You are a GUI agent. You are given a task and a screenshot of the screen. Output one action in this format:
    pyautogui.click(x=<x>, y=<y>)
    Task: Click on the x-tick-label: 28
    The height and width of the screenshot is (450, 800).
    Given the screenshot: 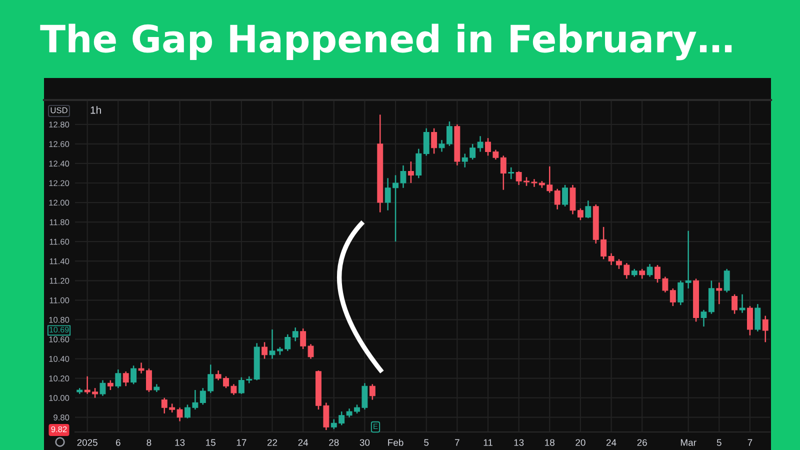 What is the action you would take?
    pyautogui.click(x=334, y=442)
    